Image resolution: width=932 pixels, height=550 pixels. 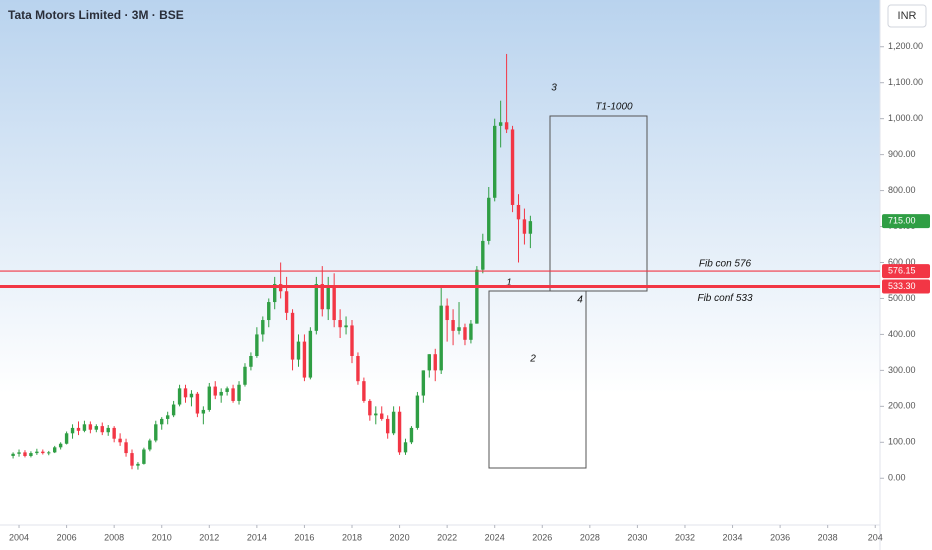 What do you see at coordinates (96, 15) in the screenshot?
I see `chart-title: Tata Motors Limited · 3M · BSE` at bounding box center [96, 15].